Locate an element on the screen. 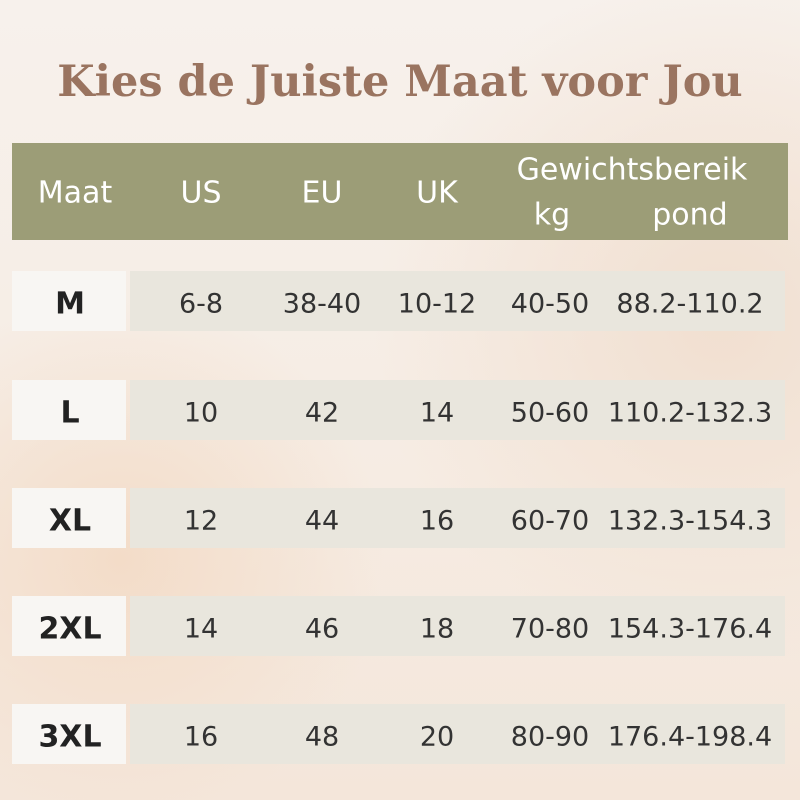 Image resolution: width=800 pixels, height=800 pixels. size-label: XL is located at coordinates (70, 521).